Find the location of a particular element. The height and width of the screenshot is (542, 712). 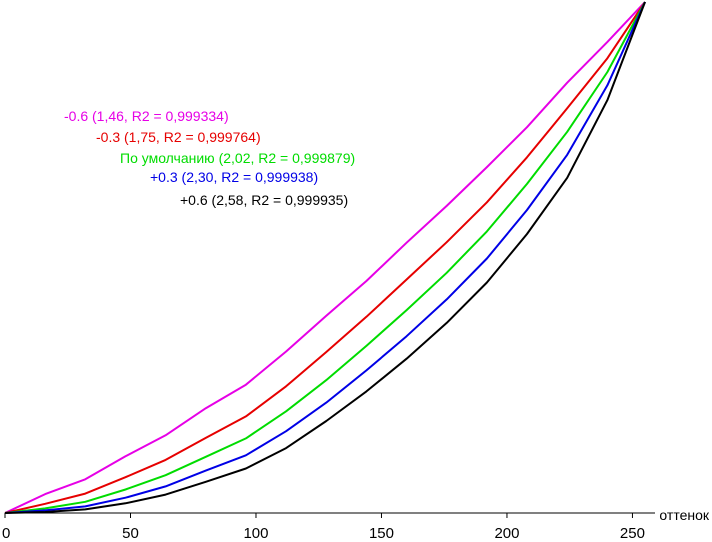

legend-entry-5: +0.6 (2,58, R2 = 0,999935) is located at coordinates (264, 200).